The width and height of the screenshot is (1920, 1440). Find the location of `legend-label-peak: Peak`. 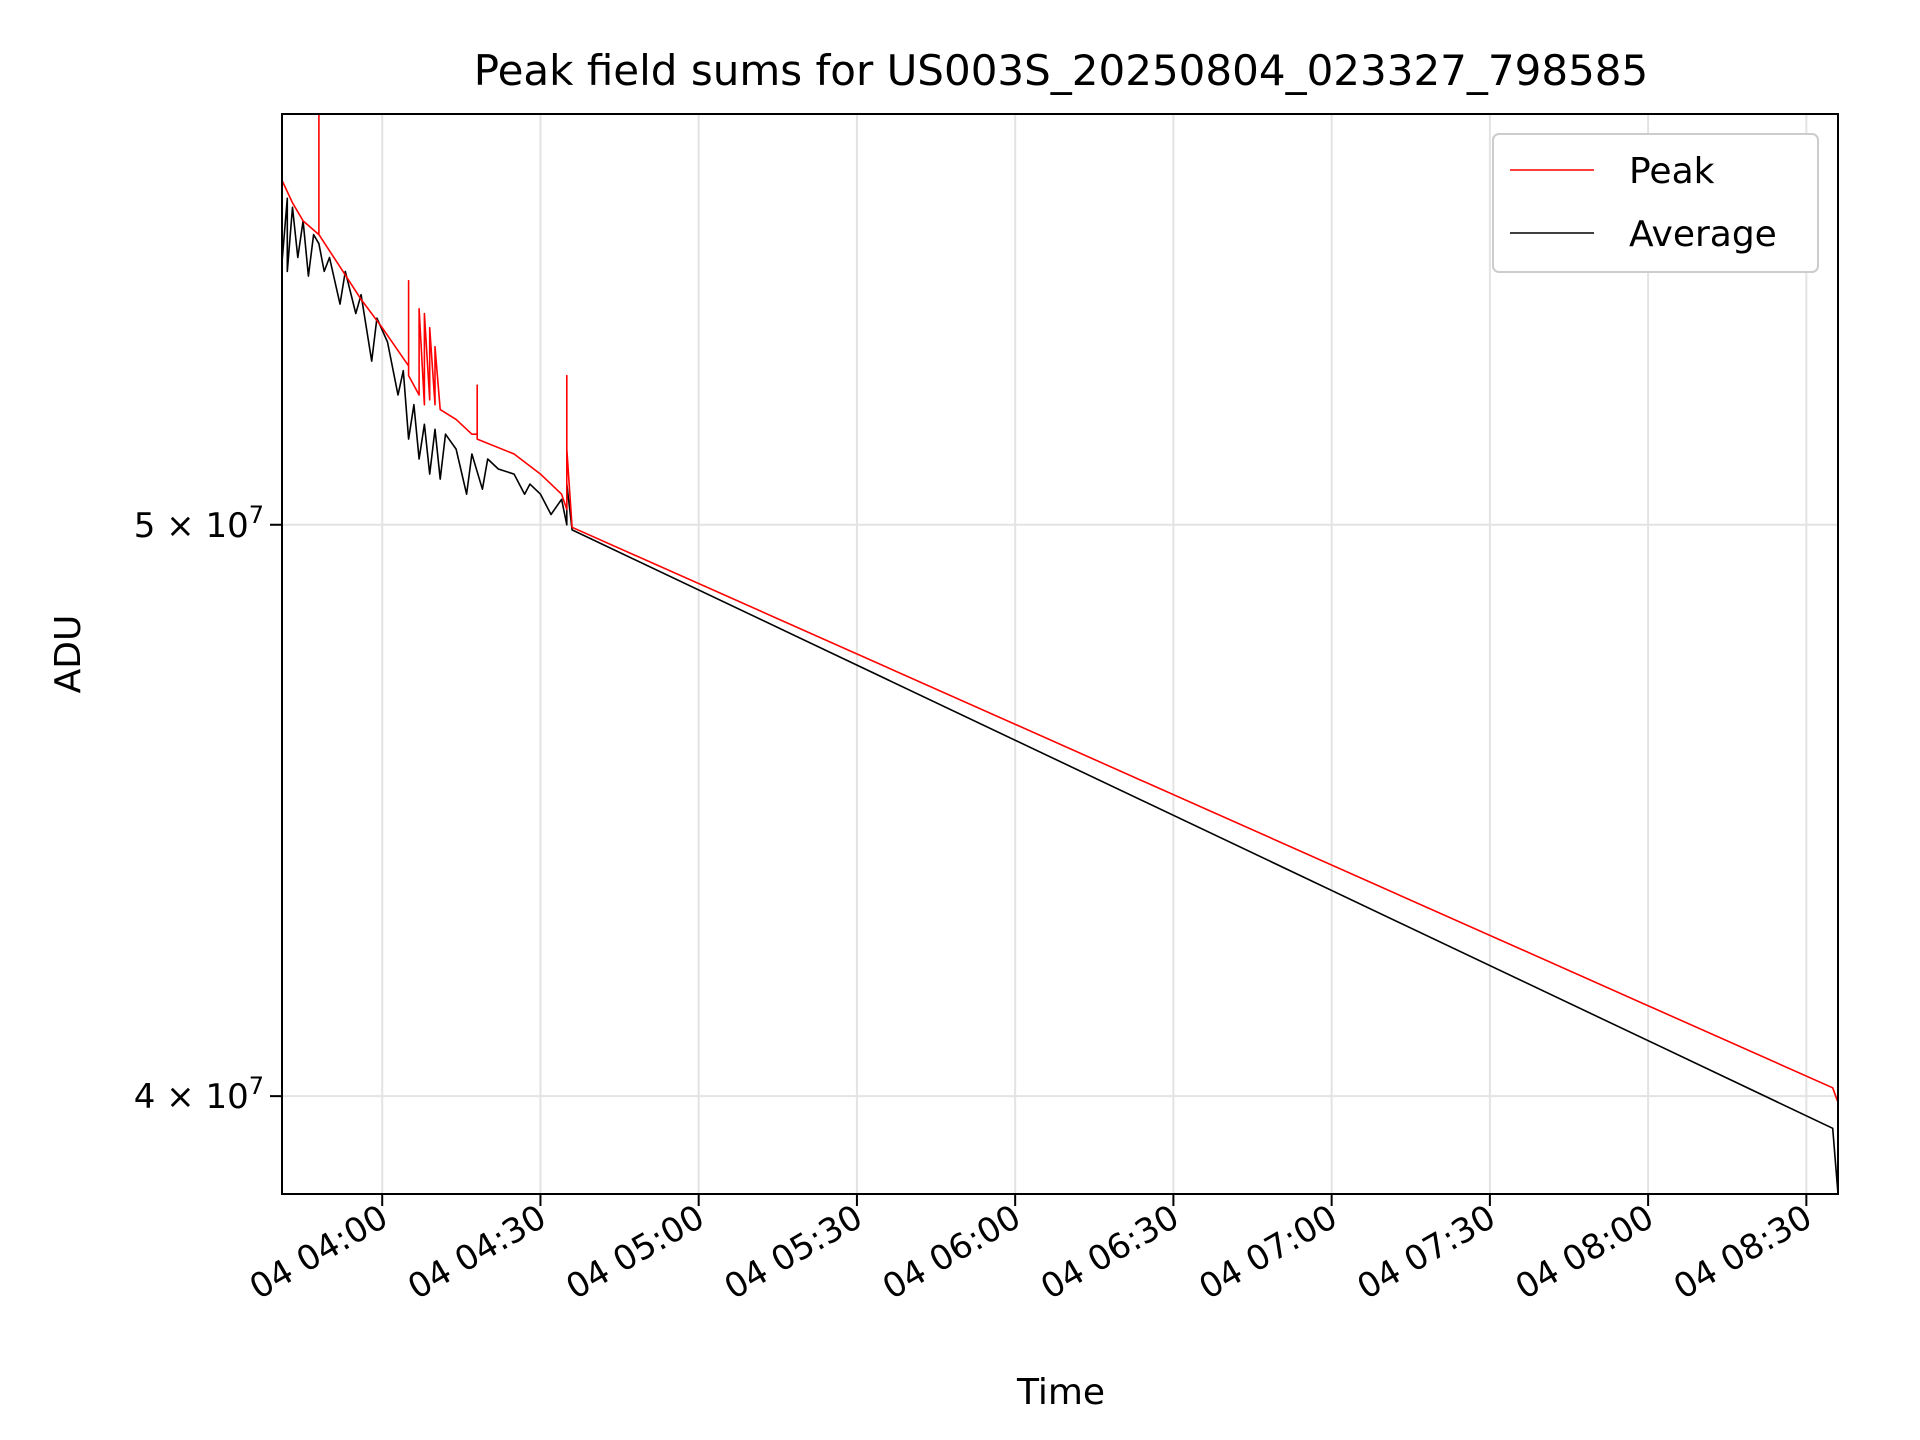

legend-label-peak: Peak is located at coordinates (1672, 171).